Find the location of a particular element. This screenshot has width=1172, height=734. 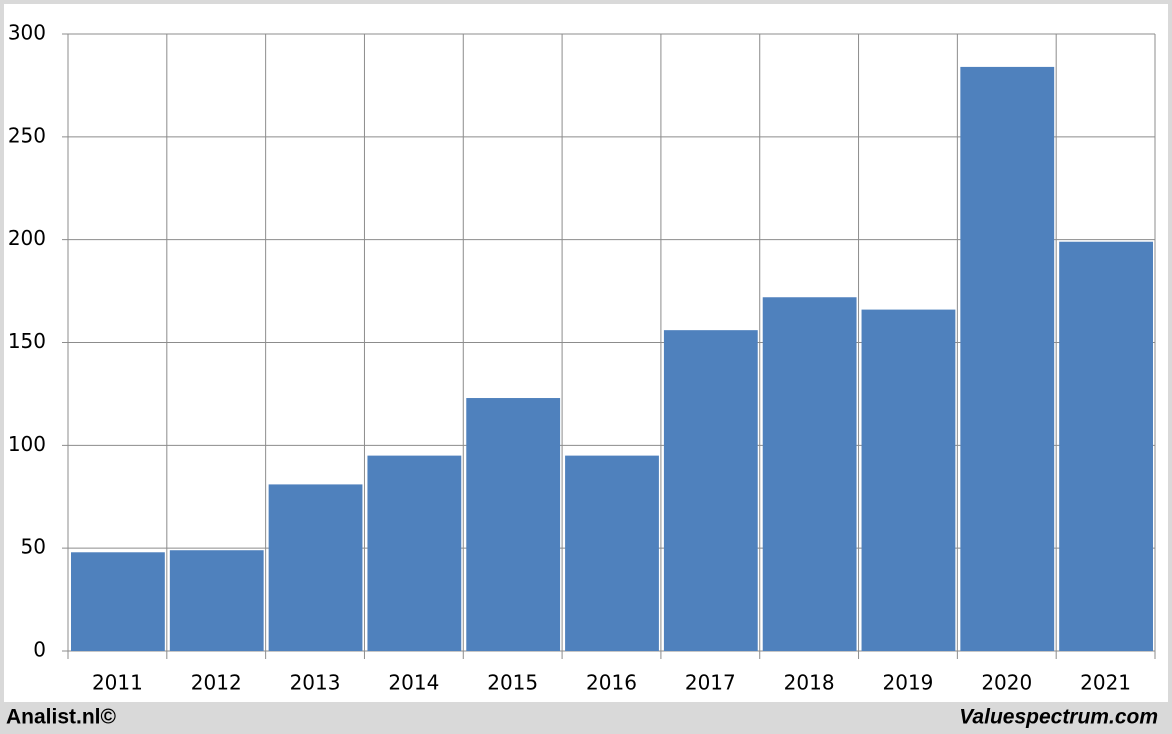

x-tick-label: 2012 is located at coordinates (216, 683).